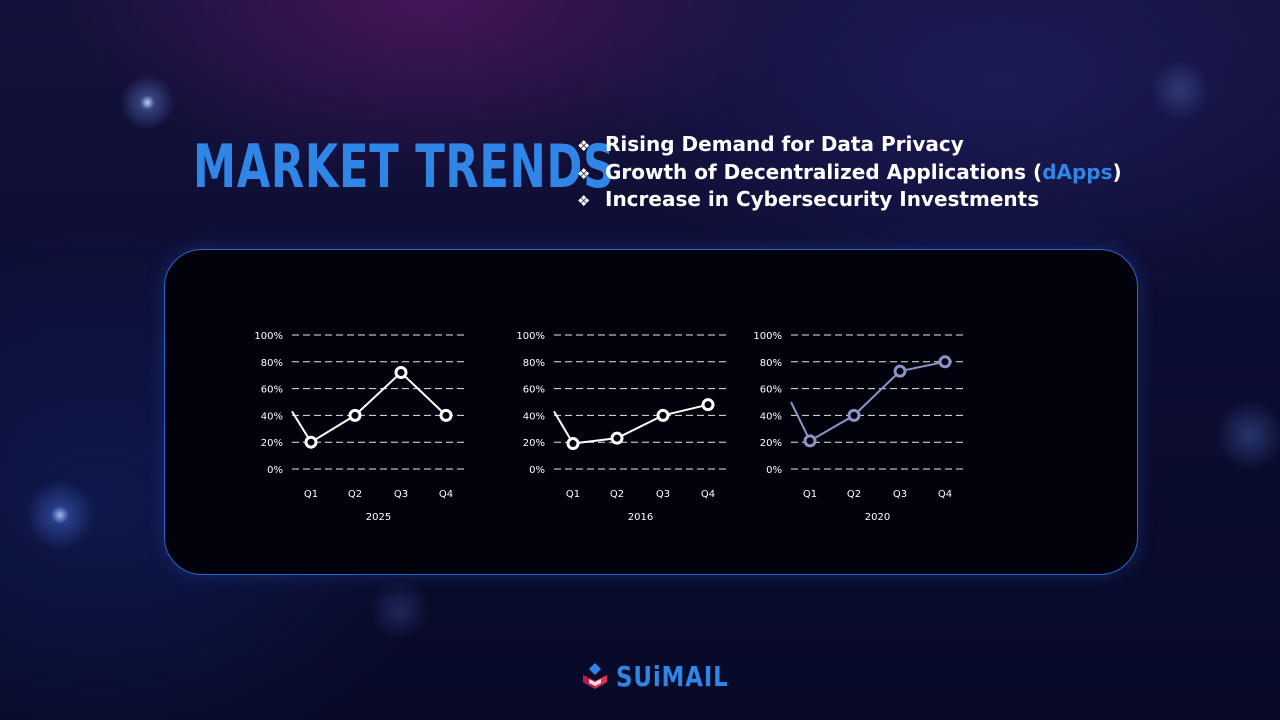  Describe the element at coordinates (672, 676) in the screenshot. I see `logo-wordmark: SUiMAIL` at that location.